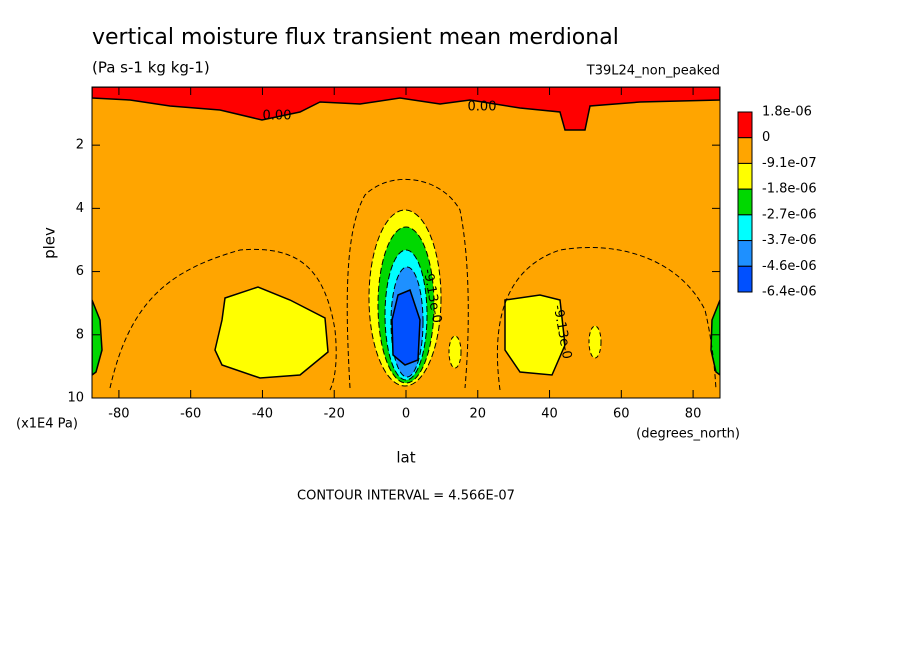 Image resolution: width=904 pixels, height=658 pixels. I want to click on x-tick-label: 0, so click(406, 414).